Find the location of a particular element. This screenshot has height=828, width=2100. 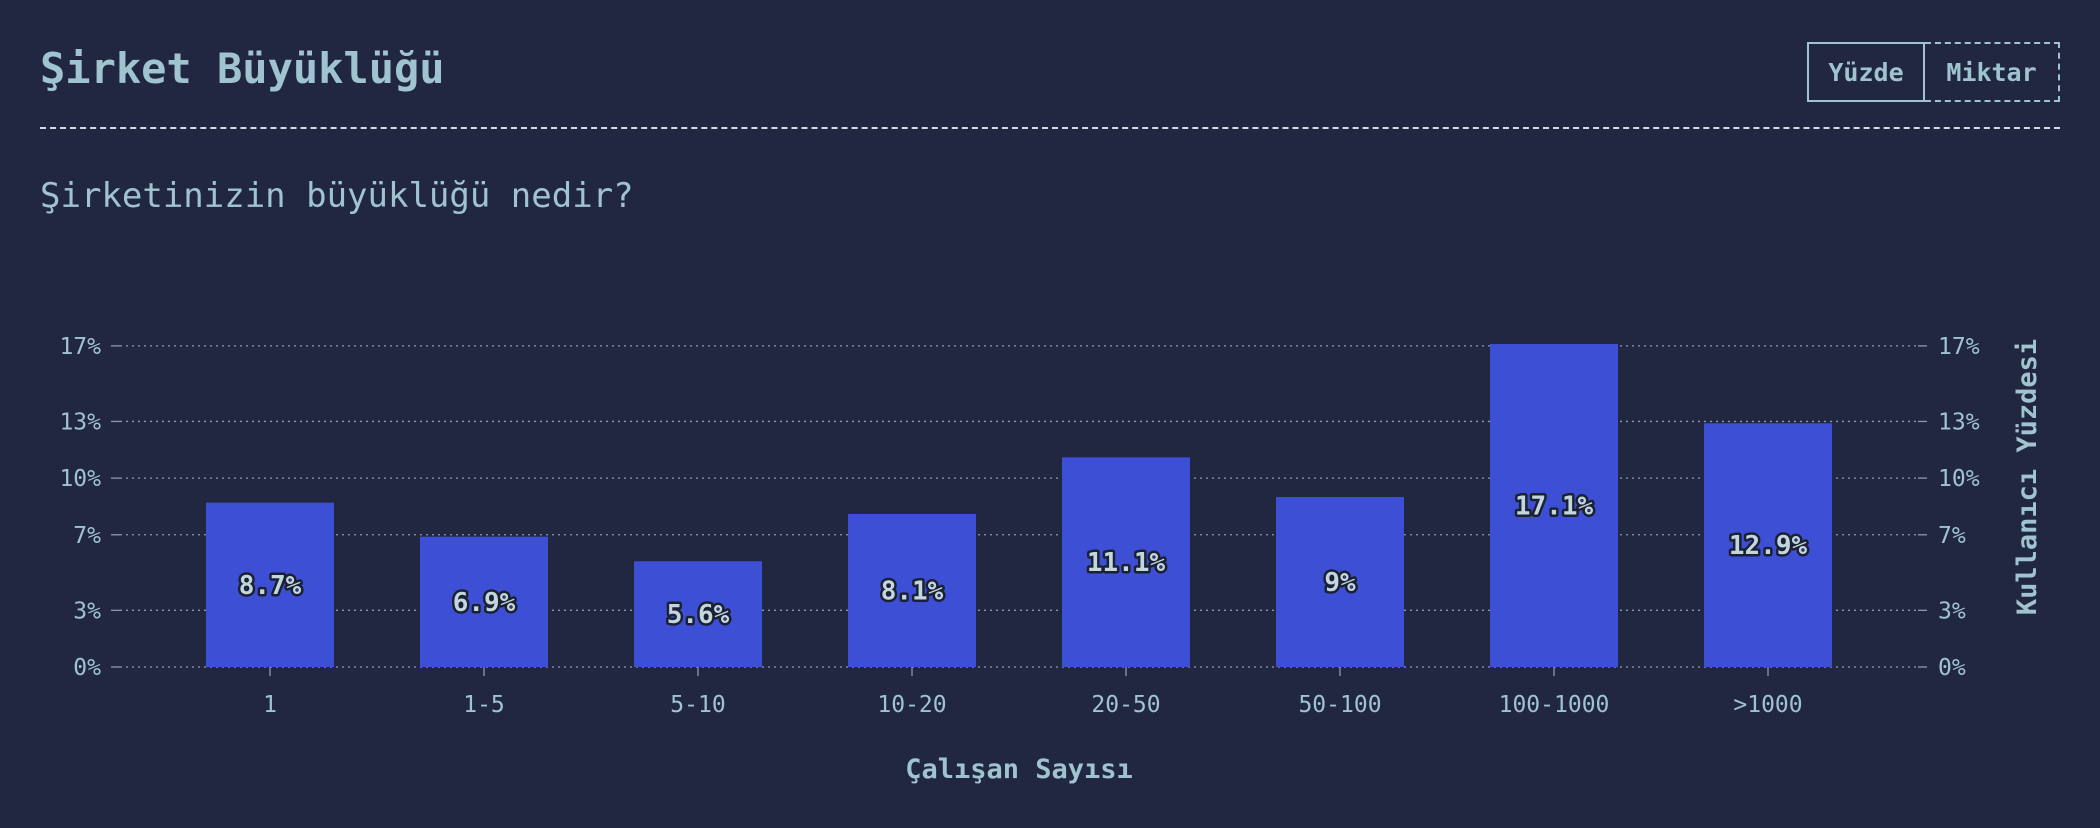

x-tick-label: 5-10 is located at coordinates (697, 705).